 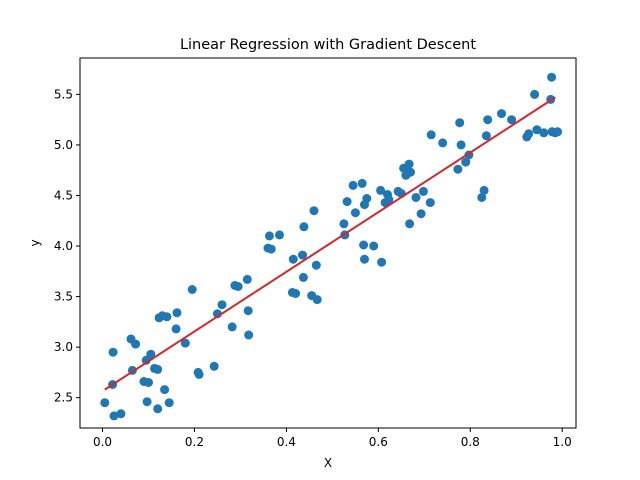 I want to click on y-axis: 2.5 3.0 3.5 4.0 4.5 5.0 5.5, so click(x=67, y=246).